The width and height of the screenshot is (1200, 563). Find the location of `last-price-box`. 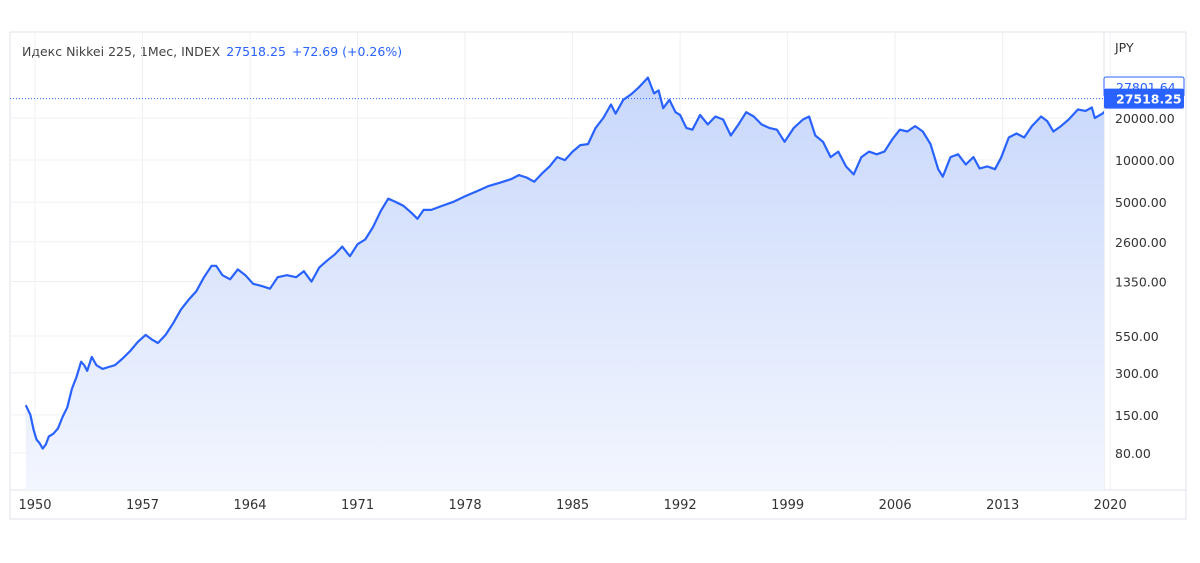

last-price-box is located at coordinates (1144, 98).